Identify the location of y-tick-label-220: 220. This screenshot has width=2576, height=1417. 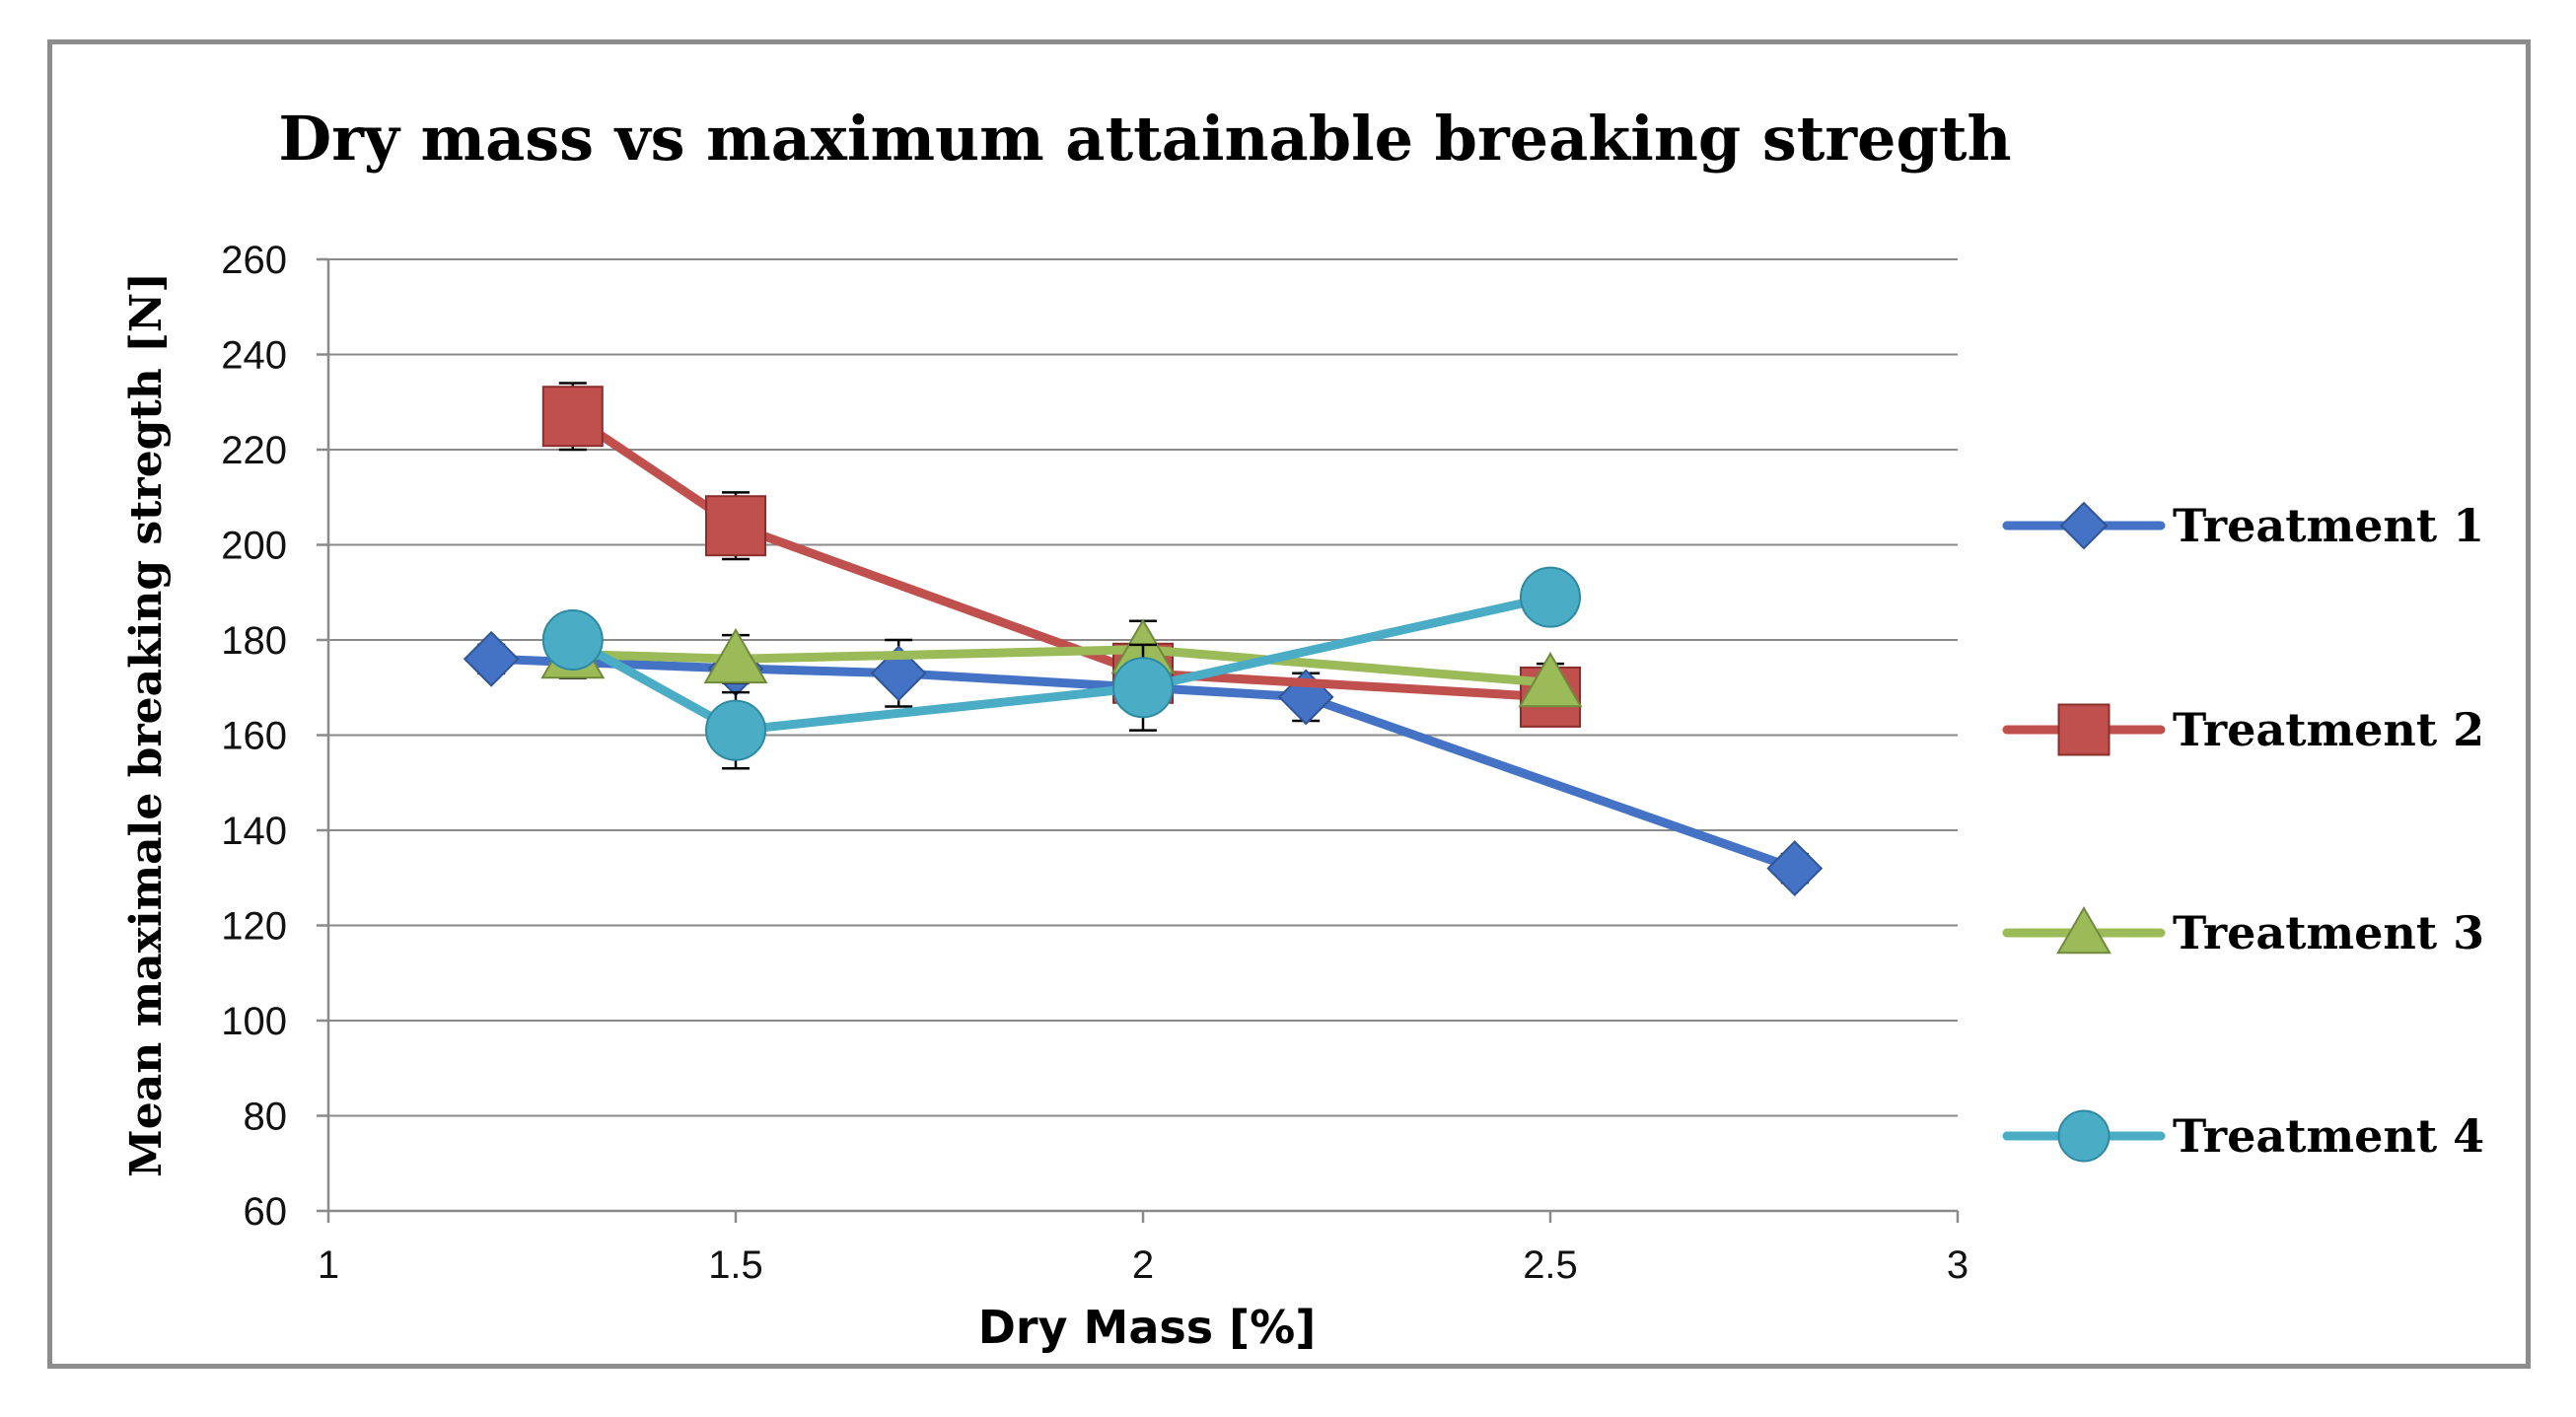
(254, 450).